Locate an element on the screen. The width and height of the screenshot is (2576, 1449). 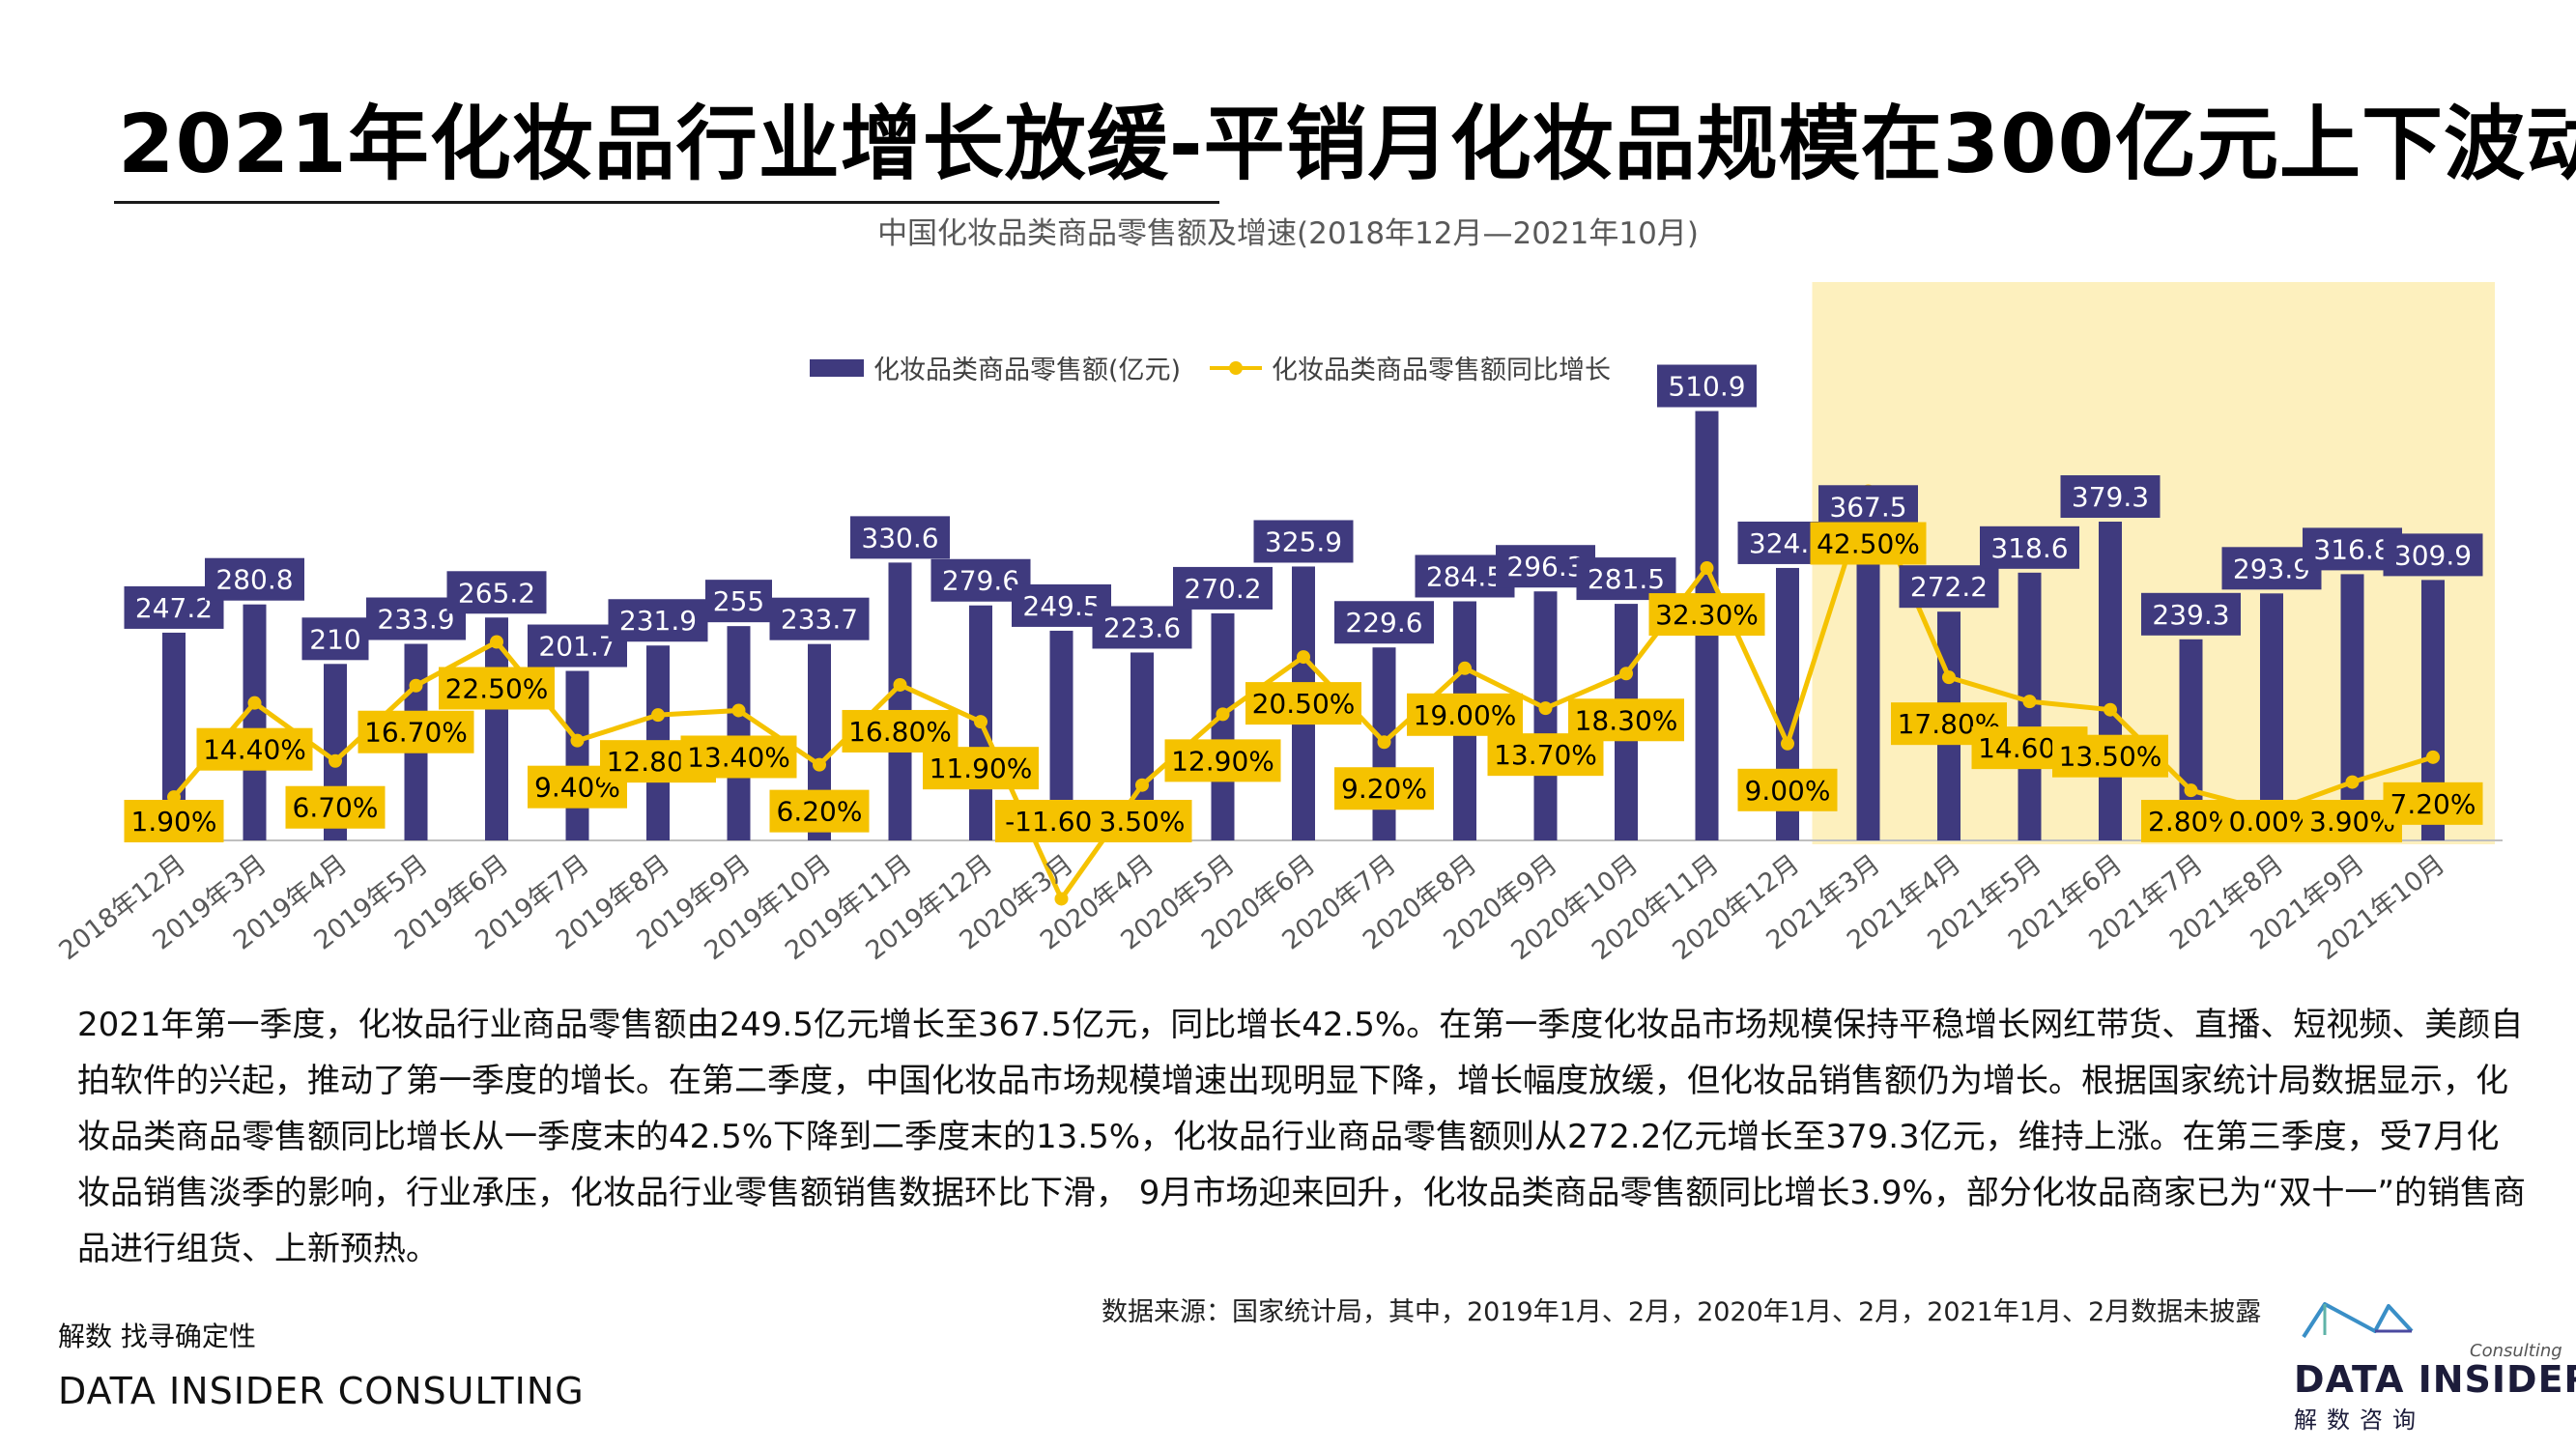
growth-value-label: 0.00% is located at coordinates (2272, 822).